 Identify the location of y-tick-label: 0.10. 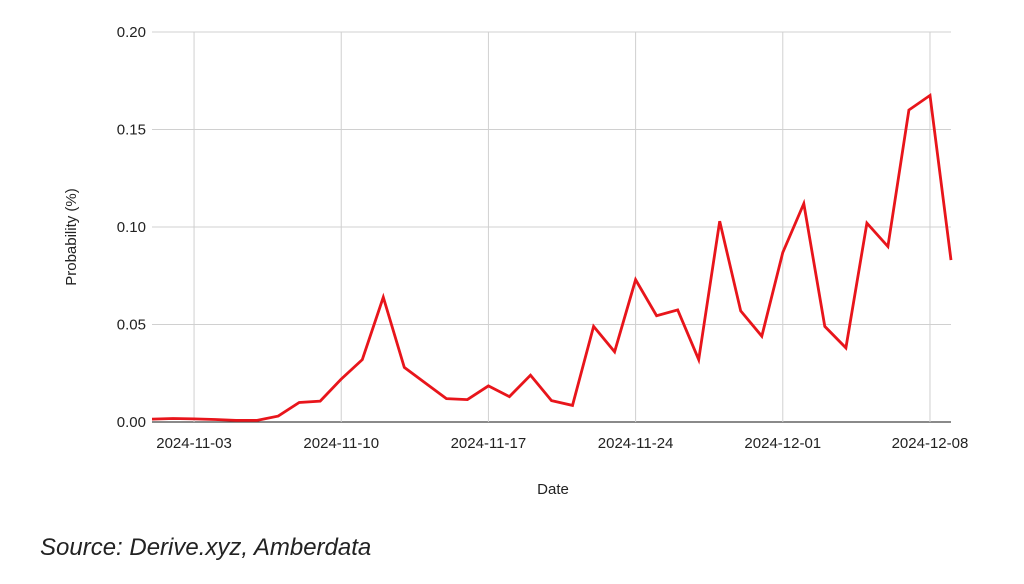
(131, 227).